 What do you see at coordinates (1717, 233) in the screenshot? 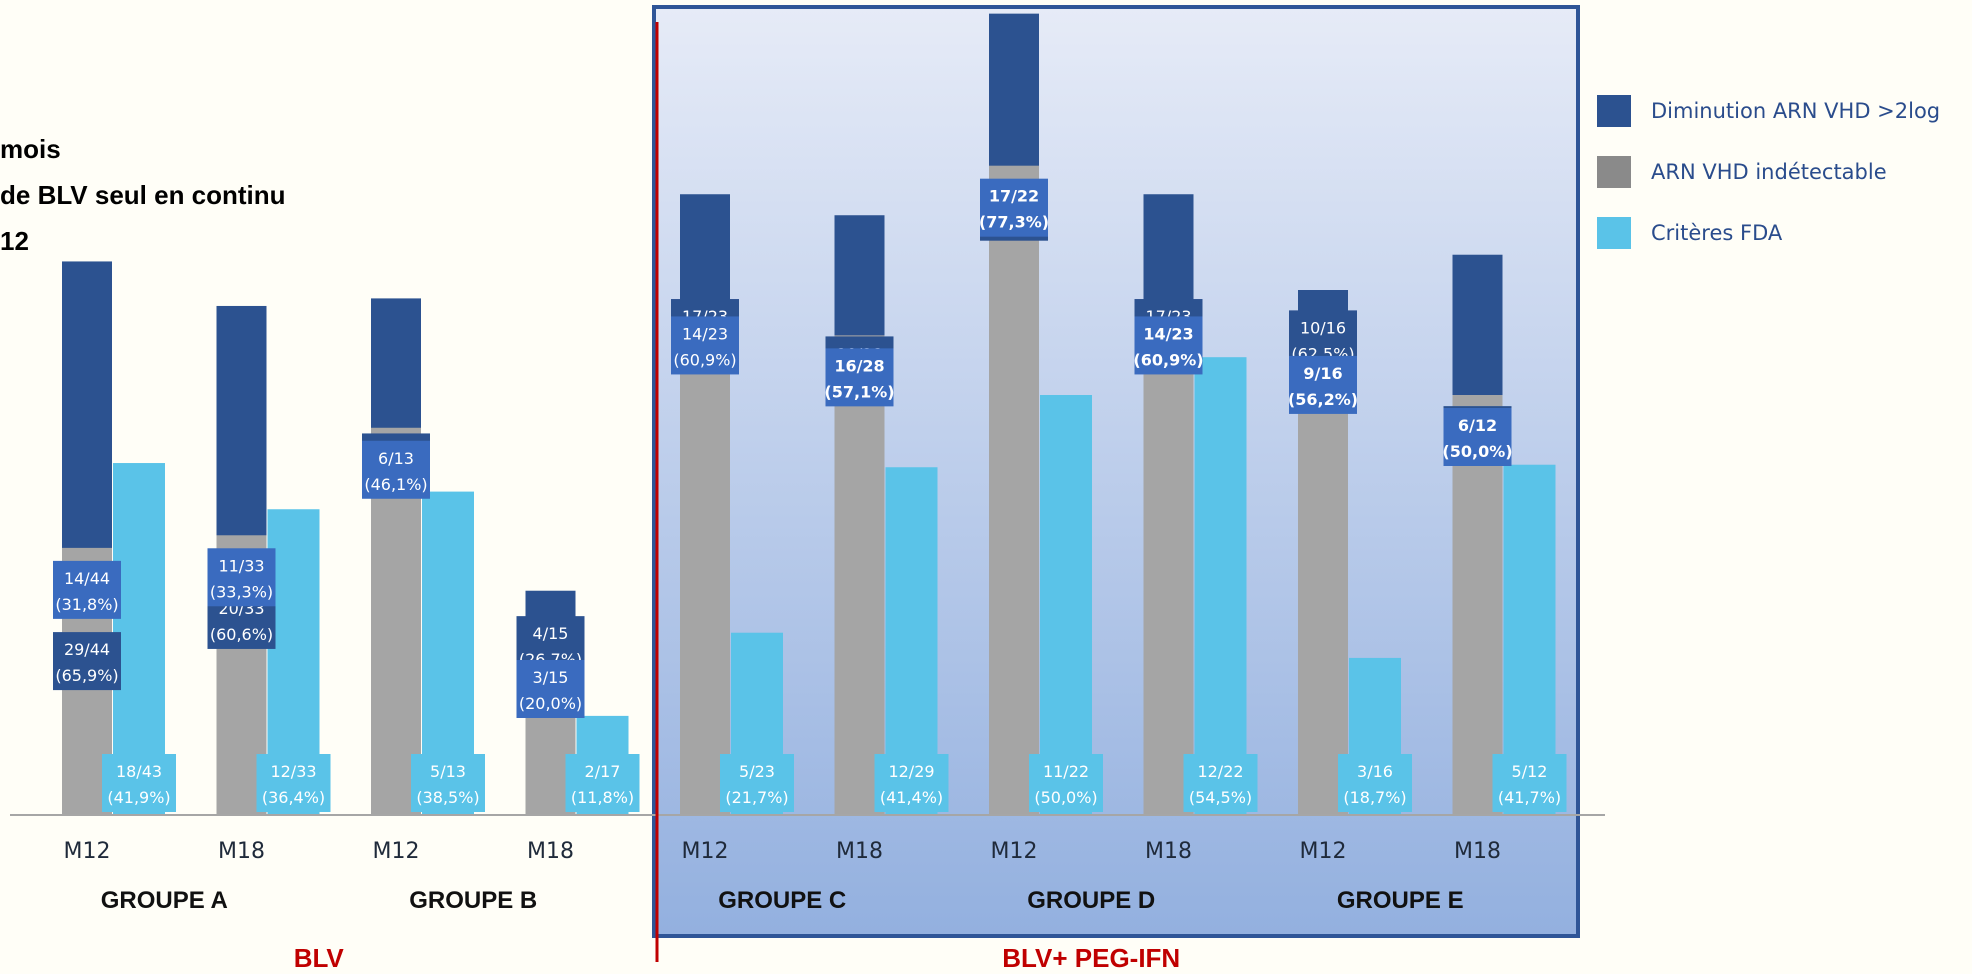
I see `legend-label-fda: Critères FDA` at bounding box center [1717, 233].